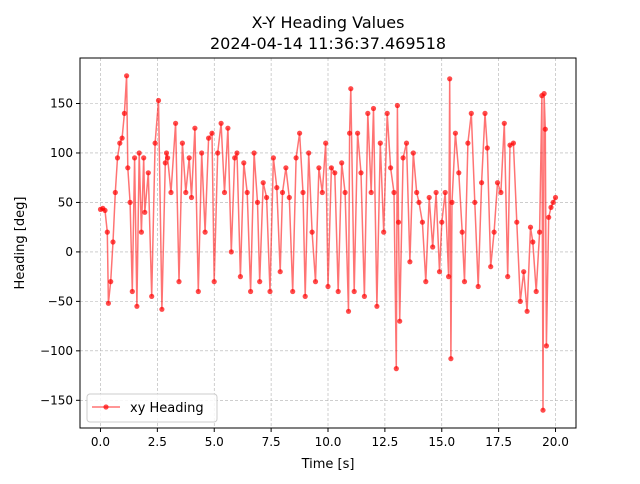  What do you see at coordinates (328, 464) in the screenshot?
I see `x-axis-label: Time [s]` at bounding box center [328, 464].